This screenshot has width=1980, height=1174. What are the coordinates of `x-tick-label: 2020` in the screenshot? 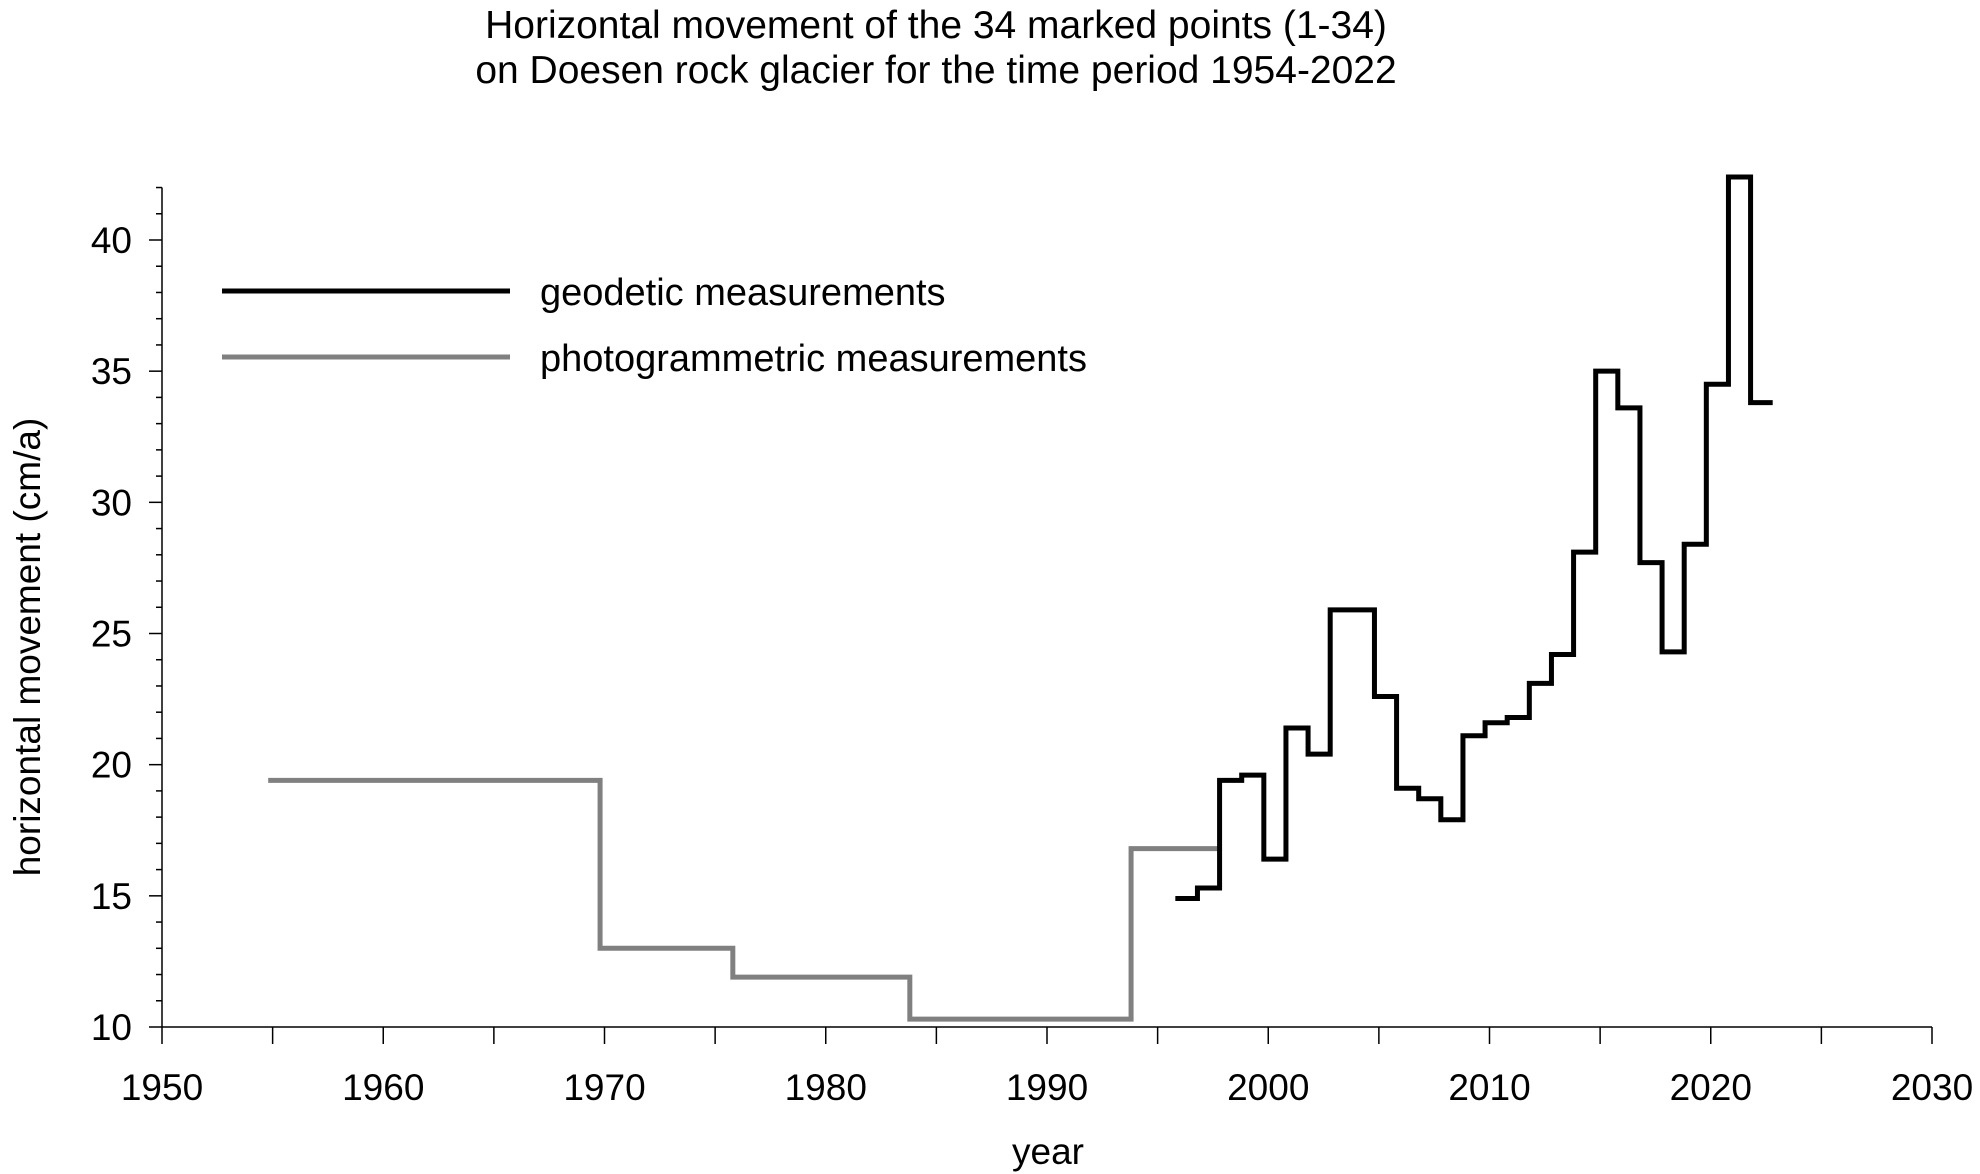 It's located at (1711, 1087).